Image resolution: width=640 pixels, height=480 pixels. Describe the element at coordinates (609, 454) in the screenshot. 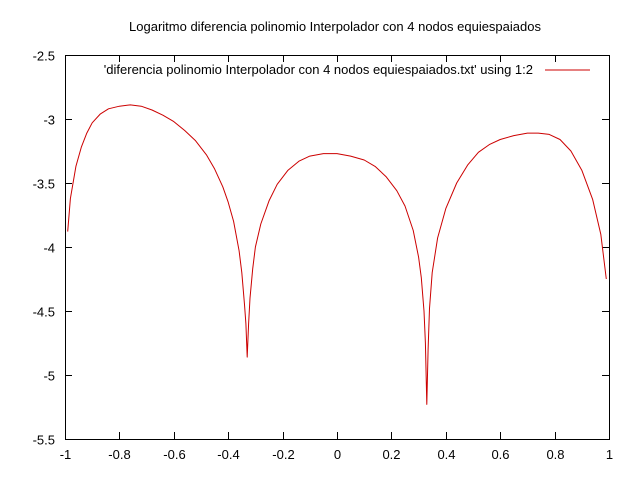

I see `x-tick-label: 1` at that location.